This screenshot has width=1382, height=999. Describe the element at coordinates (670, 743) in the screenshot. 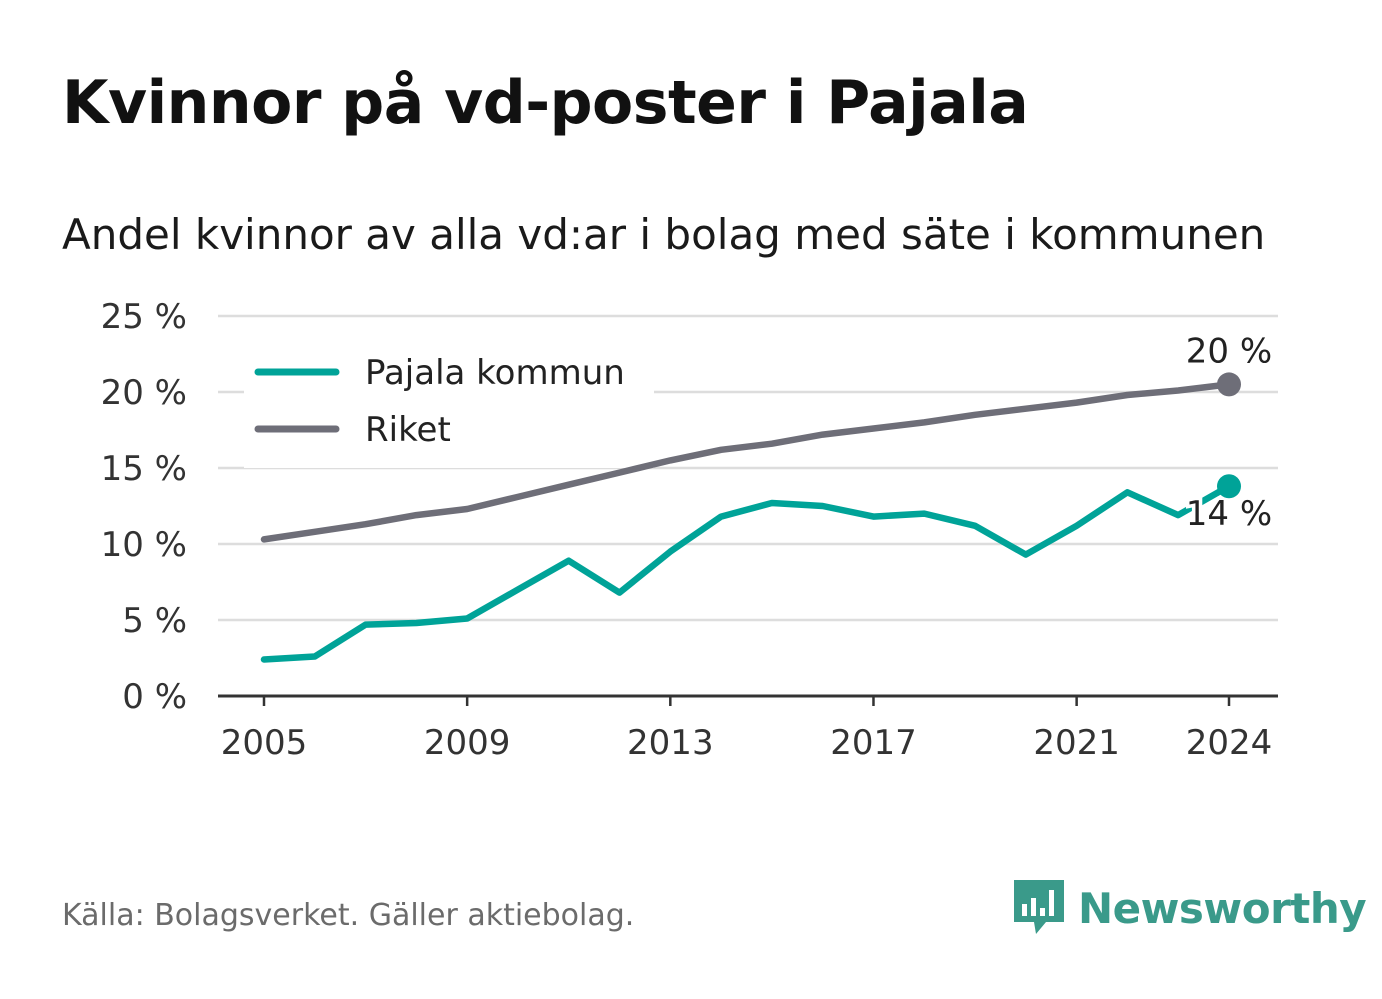

I see `x-tick-label: 2013` at that location.